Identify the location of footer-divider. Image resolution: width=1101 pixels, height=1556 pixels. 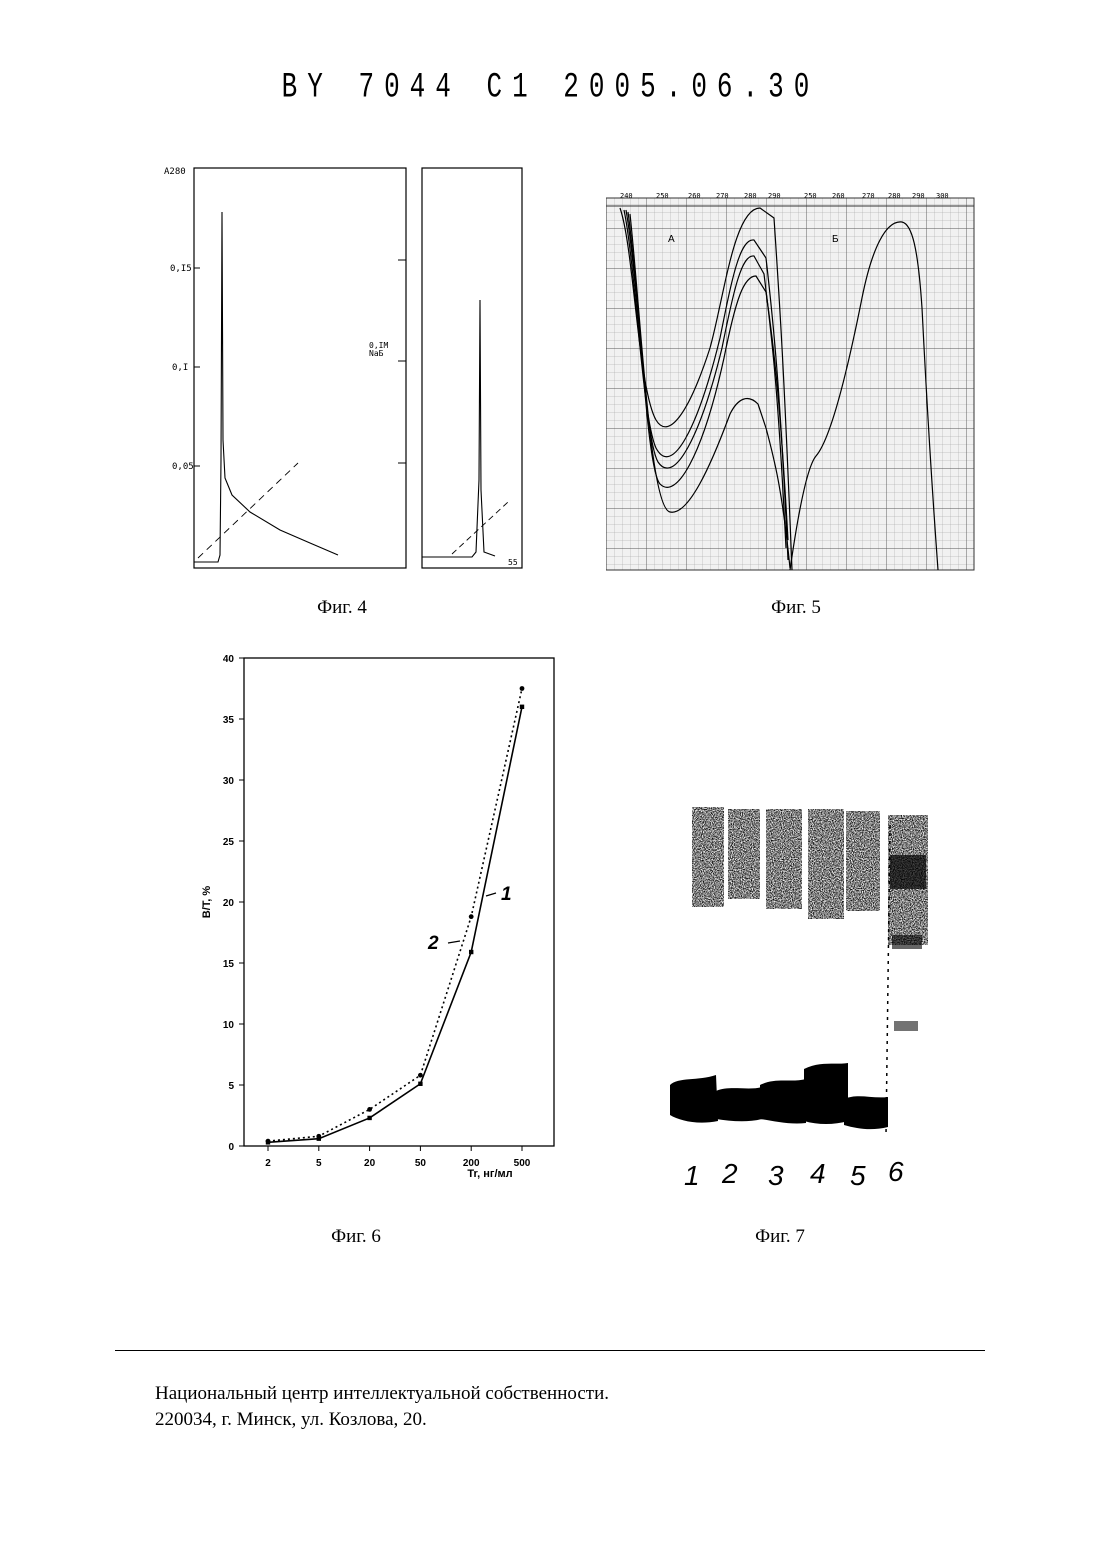
(550, 1350).